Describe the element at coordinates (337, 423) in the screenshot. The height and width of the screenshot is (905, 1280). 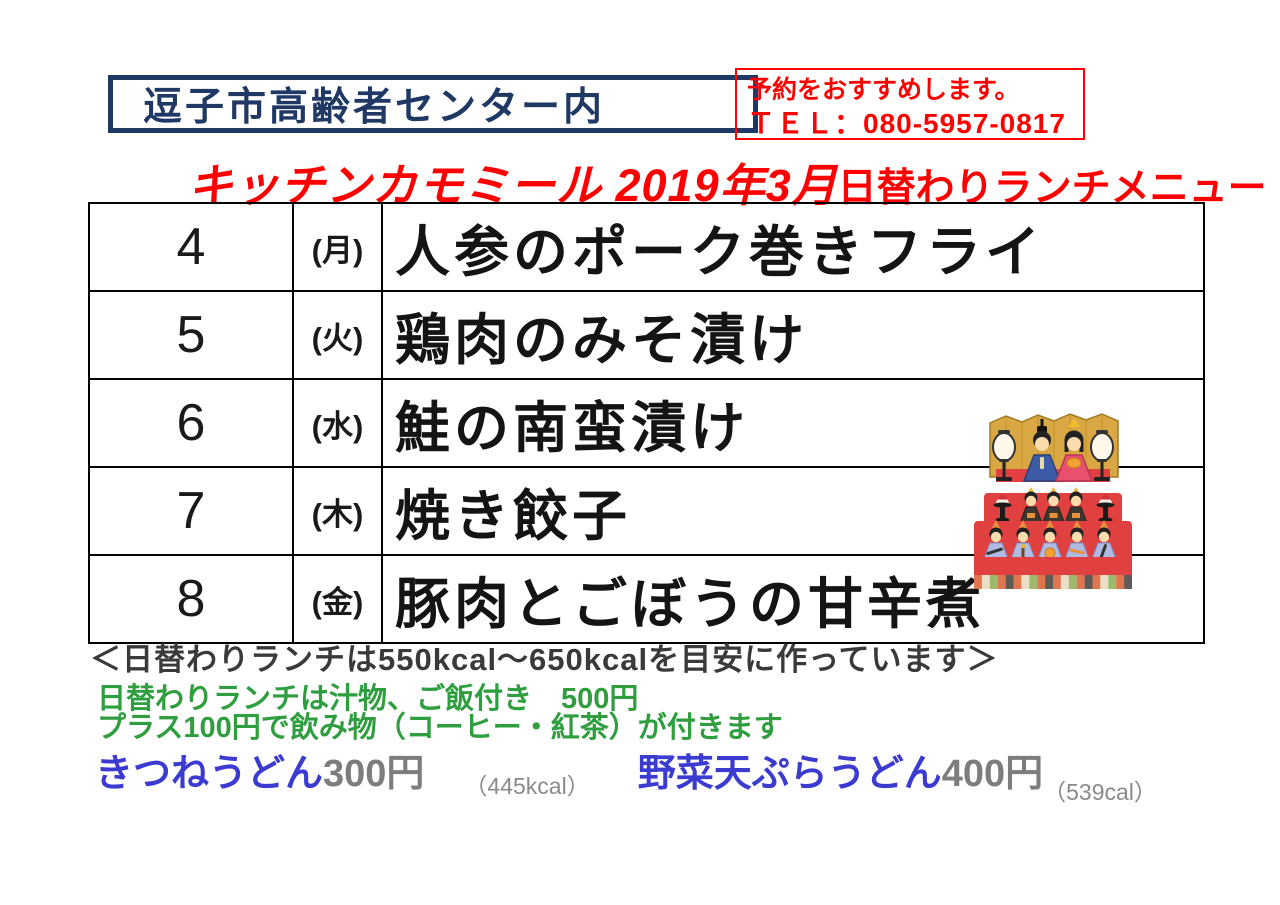
I see `day-cell: (水)` at that location.